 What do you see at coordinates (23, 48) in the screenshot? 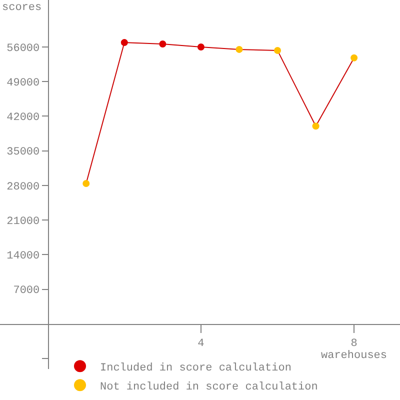
I see `y-tick-label: 56000` at bounding box center [23, 48].